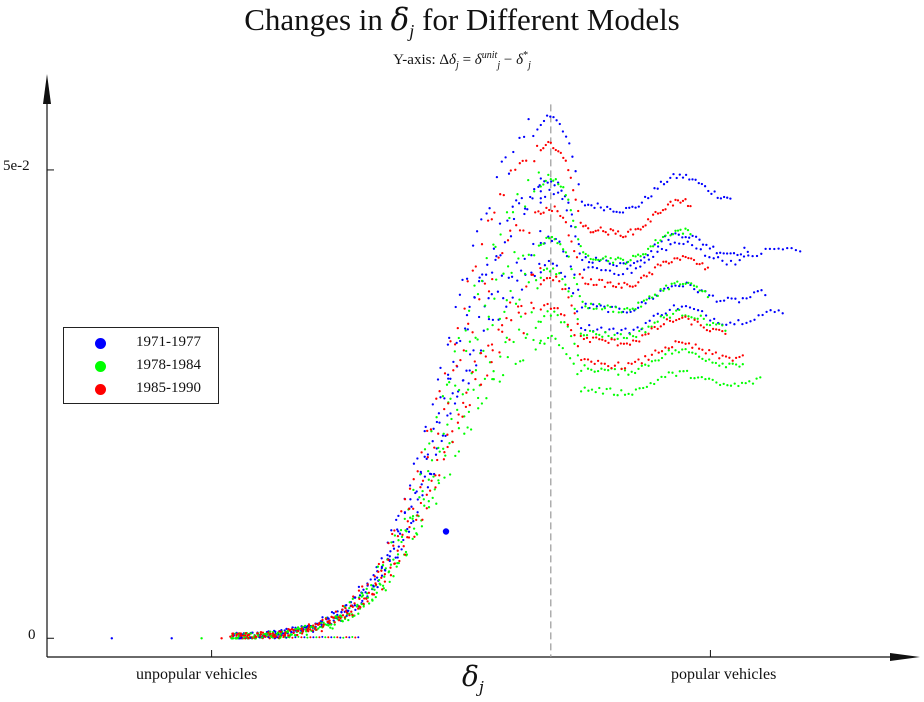 The width and height of the screenshot is (924, 702). Describe the element at coordinates (141, 343) in the screenshot. I see `legend-item-1971-1977: 1971-1977` at that location.